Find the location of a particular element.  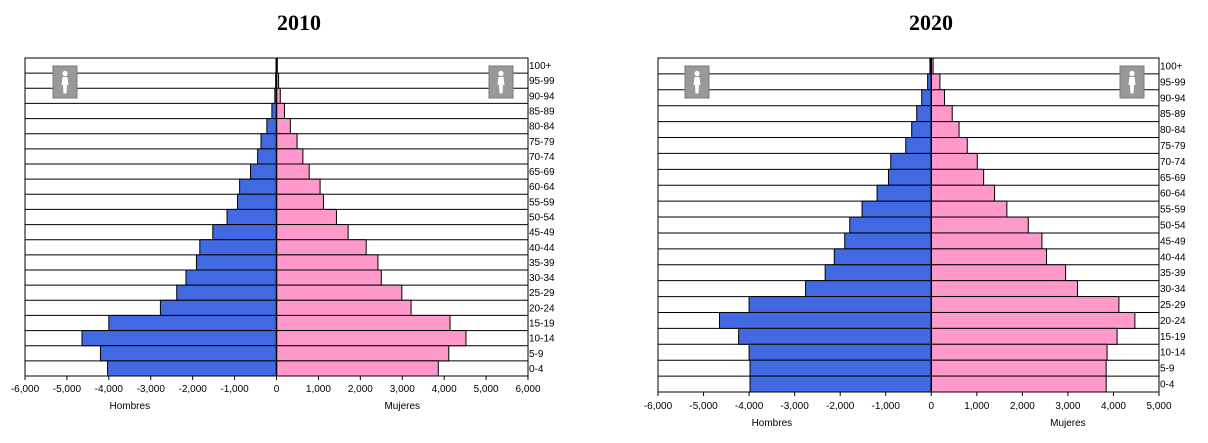

chart-2010-category-label: 40-44 is located at coordinates (542, 248).